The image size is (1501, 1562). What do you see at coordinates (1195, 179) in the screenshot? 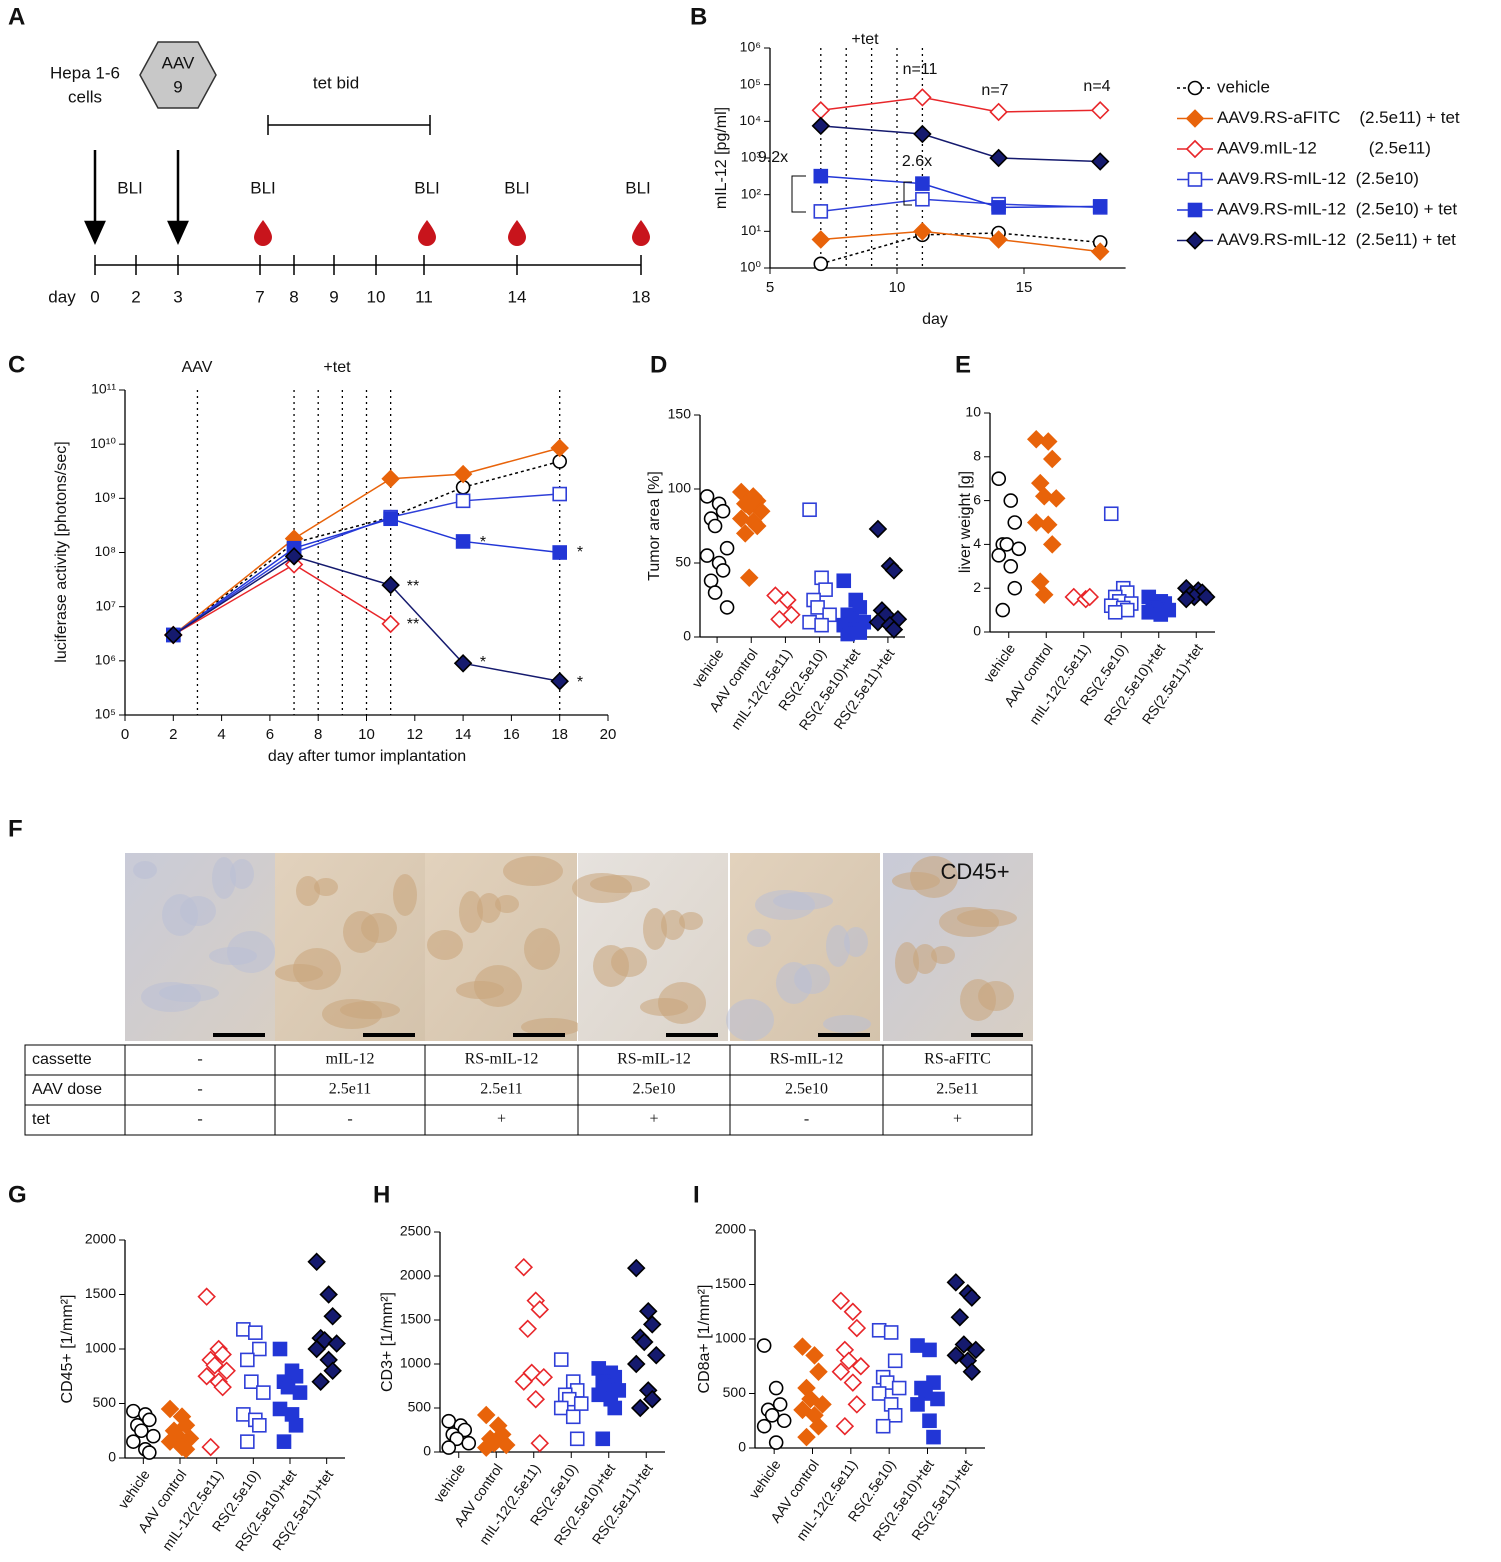
I see `legend-marker` at bounding box center [1195, 179].